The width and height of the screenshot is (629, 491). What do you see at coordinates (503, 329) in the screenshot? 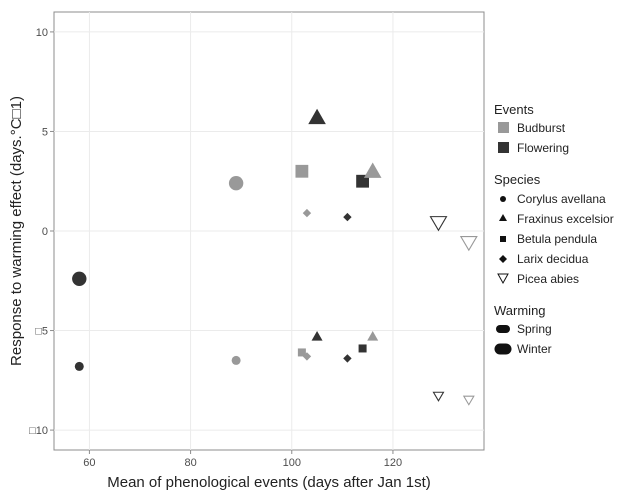
I see `legend-key-spring` at bounding box center [503, 329].